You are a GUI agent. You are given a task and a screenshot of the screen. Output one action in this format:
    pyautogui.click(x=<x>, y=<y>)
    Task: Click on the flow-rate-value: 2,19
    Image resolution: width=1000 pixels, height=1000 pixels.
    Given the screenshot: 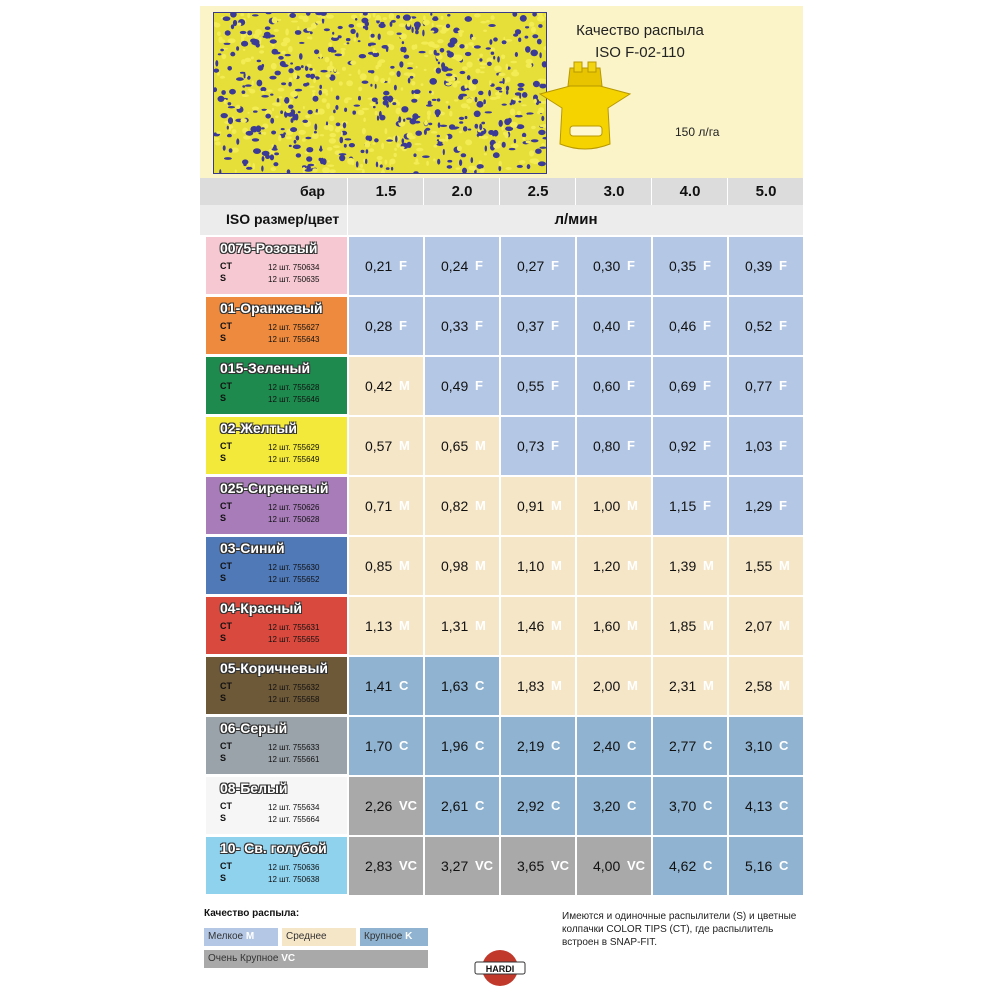 What is the action you would take?
    pyautogui.click(x=531, y=746)
    